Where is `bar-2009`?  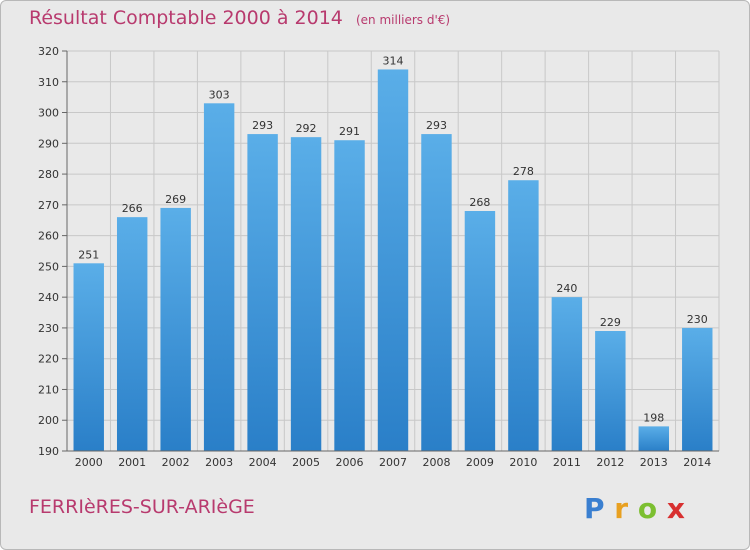
bar-2009 is located at coordinates (480, 331).